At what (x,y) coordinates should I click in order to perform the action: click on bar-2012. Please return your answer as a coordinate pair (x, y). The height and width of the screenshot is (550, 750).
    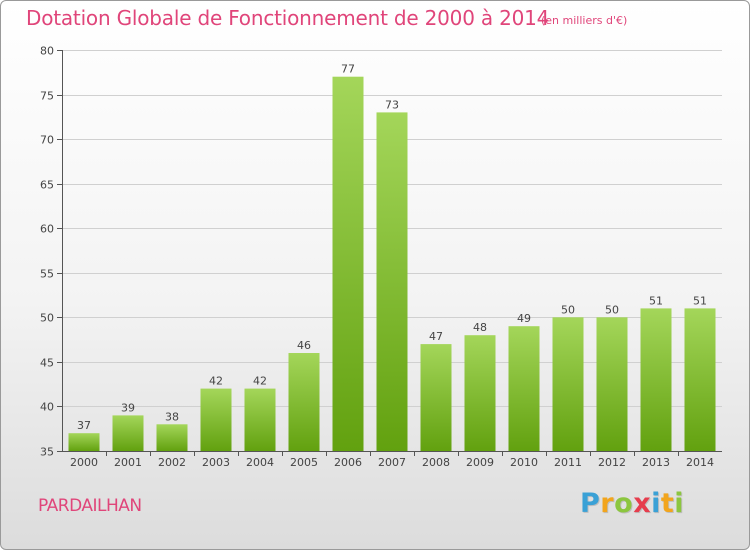
    Looking at the image, I should click on (612, 384).